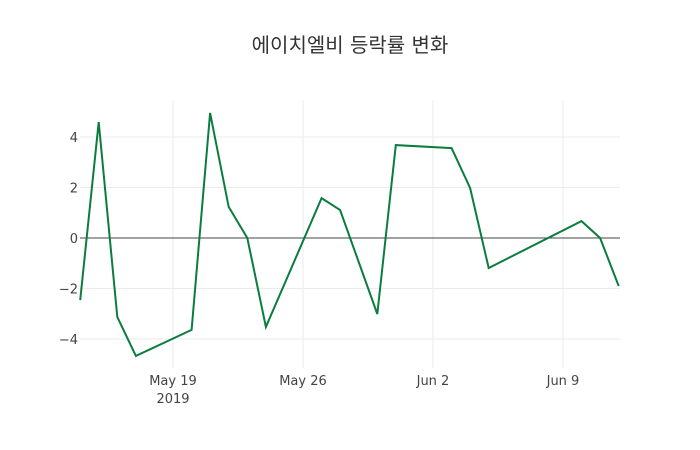 This screenshot has width=700, height=450. I want to click on y-axis-ticks: −4 −2 0 2 4, so click(68, 239).